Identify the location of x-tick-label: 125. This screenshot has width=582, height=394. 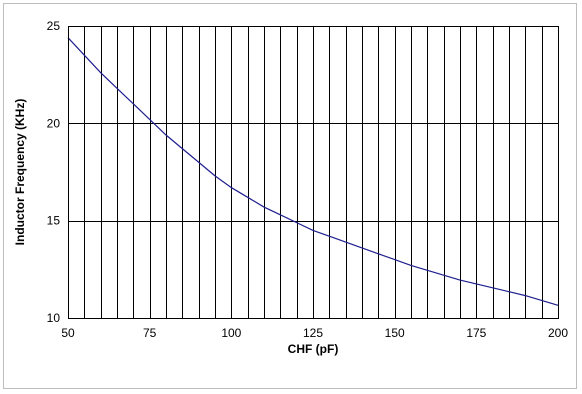
(313, 333).